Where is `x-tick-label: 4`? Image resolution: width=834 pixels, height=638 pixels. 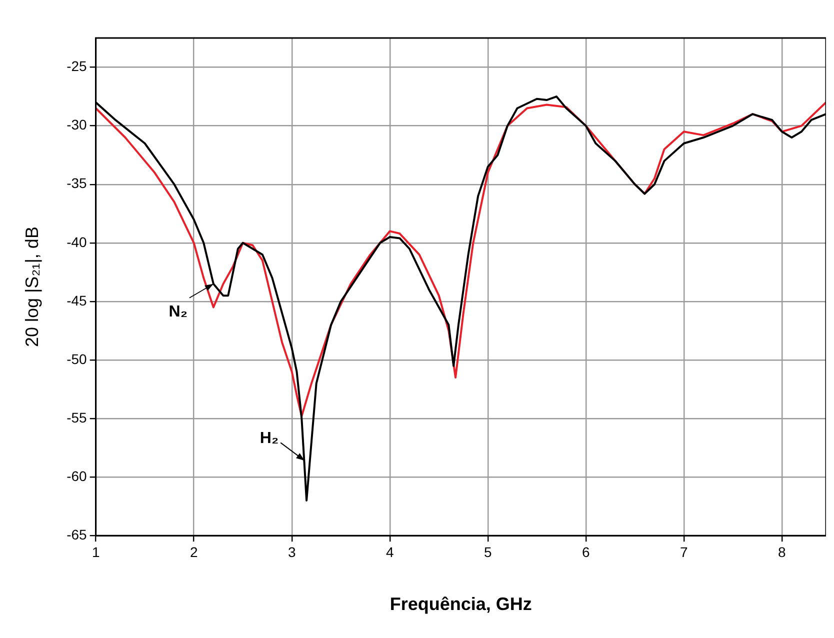
x-tick-label: 4 is located at coordinates (390, 552).